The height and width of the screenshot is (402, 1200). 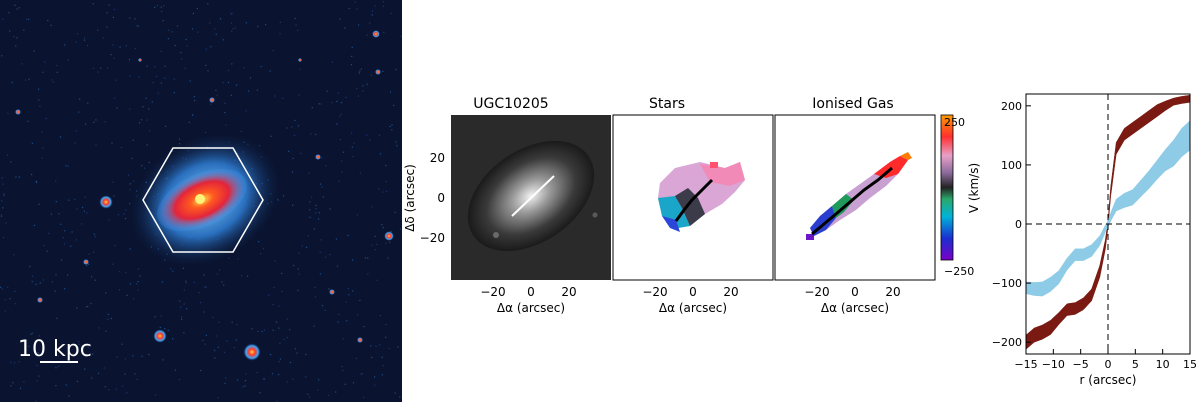 What do you see at coordinates (568, 292) in the screenshot?
I see `p1-xtick-pos: 20` at bounding box center [568, 292].